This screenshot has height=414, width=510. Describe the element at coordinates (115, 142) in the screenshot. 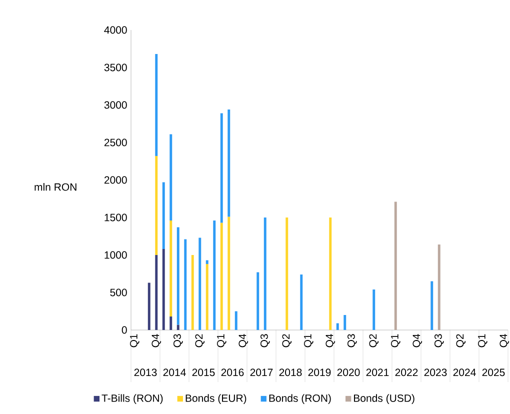

I see `y-tick-label: 2500` at that location.